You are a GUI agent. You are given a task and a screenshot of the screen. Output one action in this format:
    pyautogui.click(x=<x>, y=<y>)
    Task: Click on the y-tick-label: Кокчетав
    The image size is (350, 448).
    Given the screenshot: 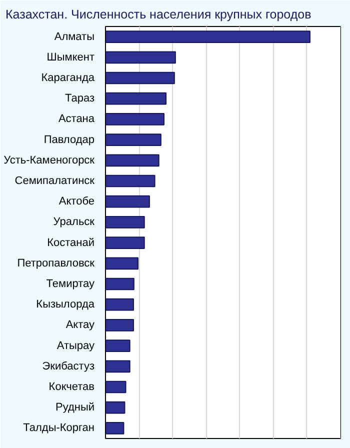 What is the action you would take?
    pyautogui.click(x=71, y=387)
    